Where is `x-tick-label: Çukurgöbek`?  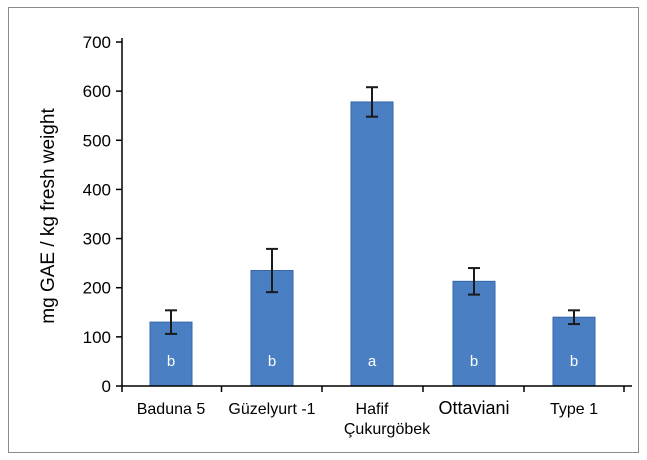
x-tick-label: Çukurgöbek is located at coordinates (387, 429).